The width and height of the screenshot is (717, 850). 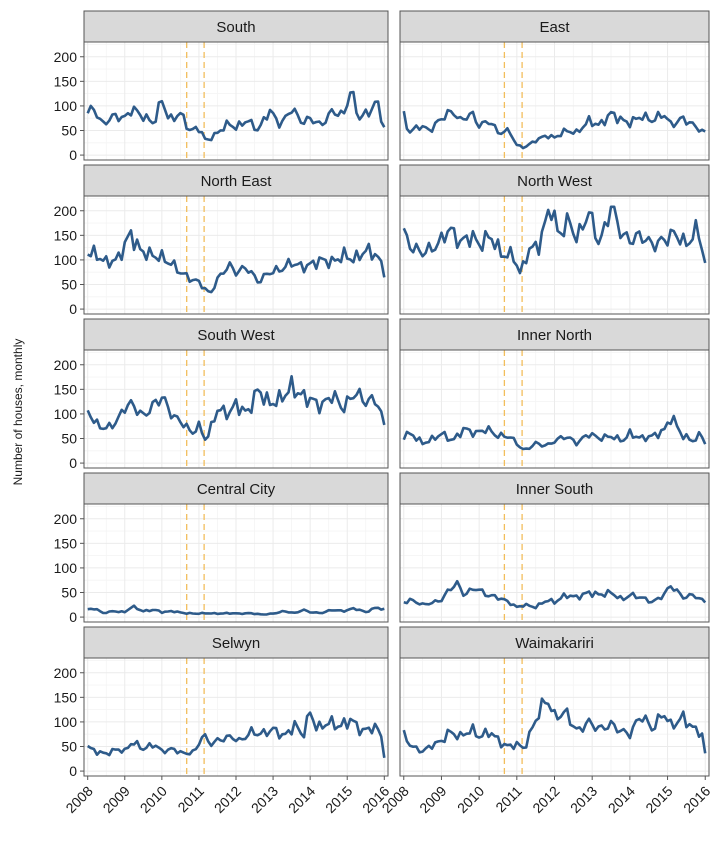 I want to click on facet-panel: North East 0 50 100 150 200, so click(x=221, y=240).